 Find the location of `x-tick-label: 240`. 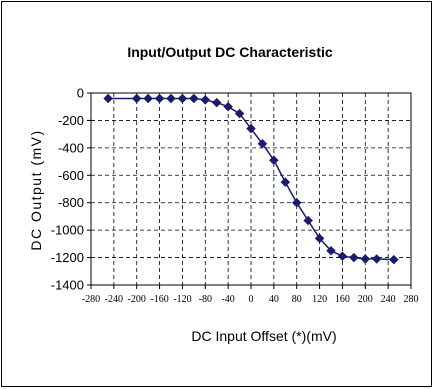

x-tick-label: 240 is located at coordinates (388, 299).